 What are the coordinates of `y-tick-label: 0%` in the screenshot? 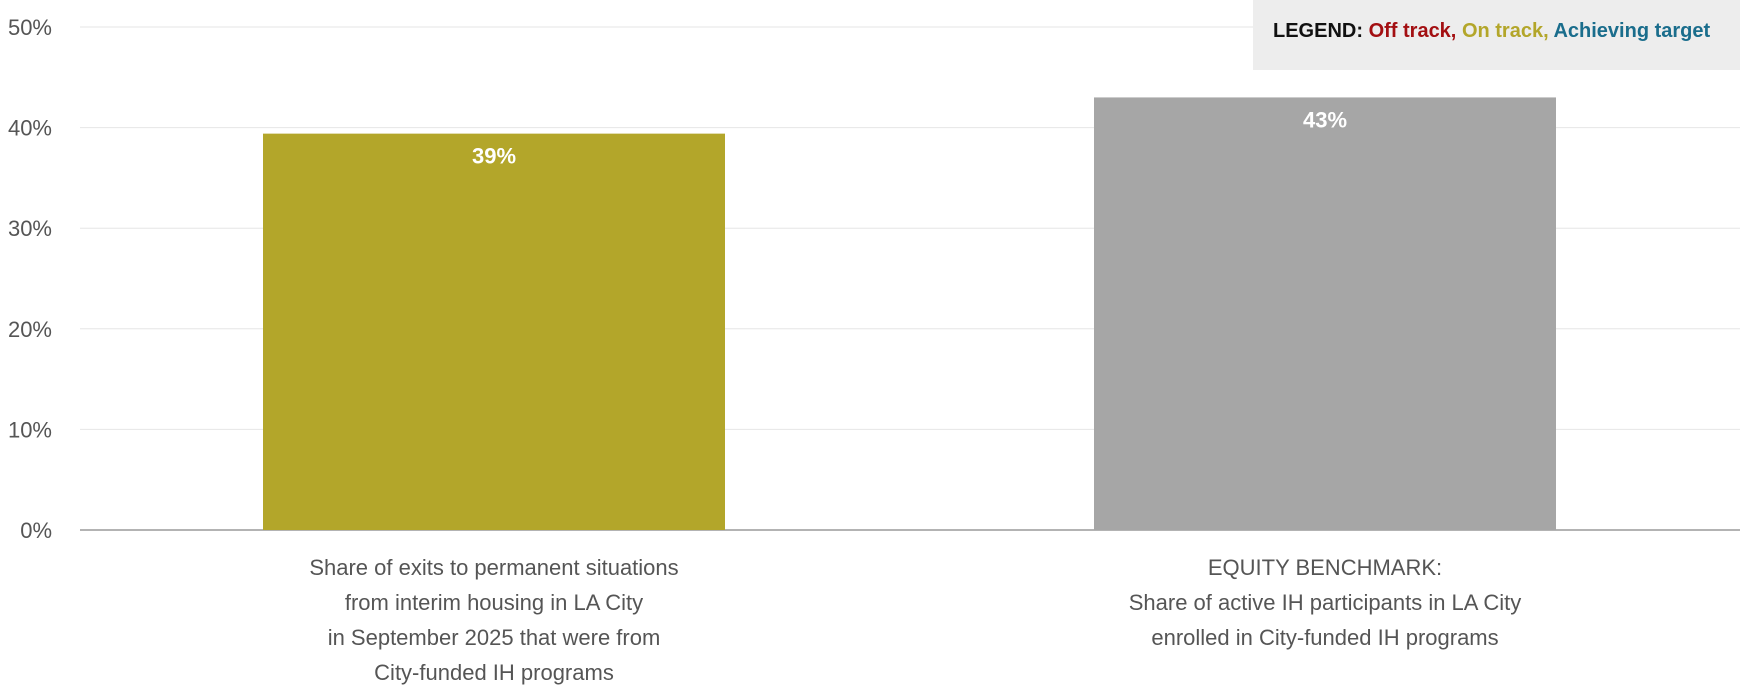 It's located at (36, 530).